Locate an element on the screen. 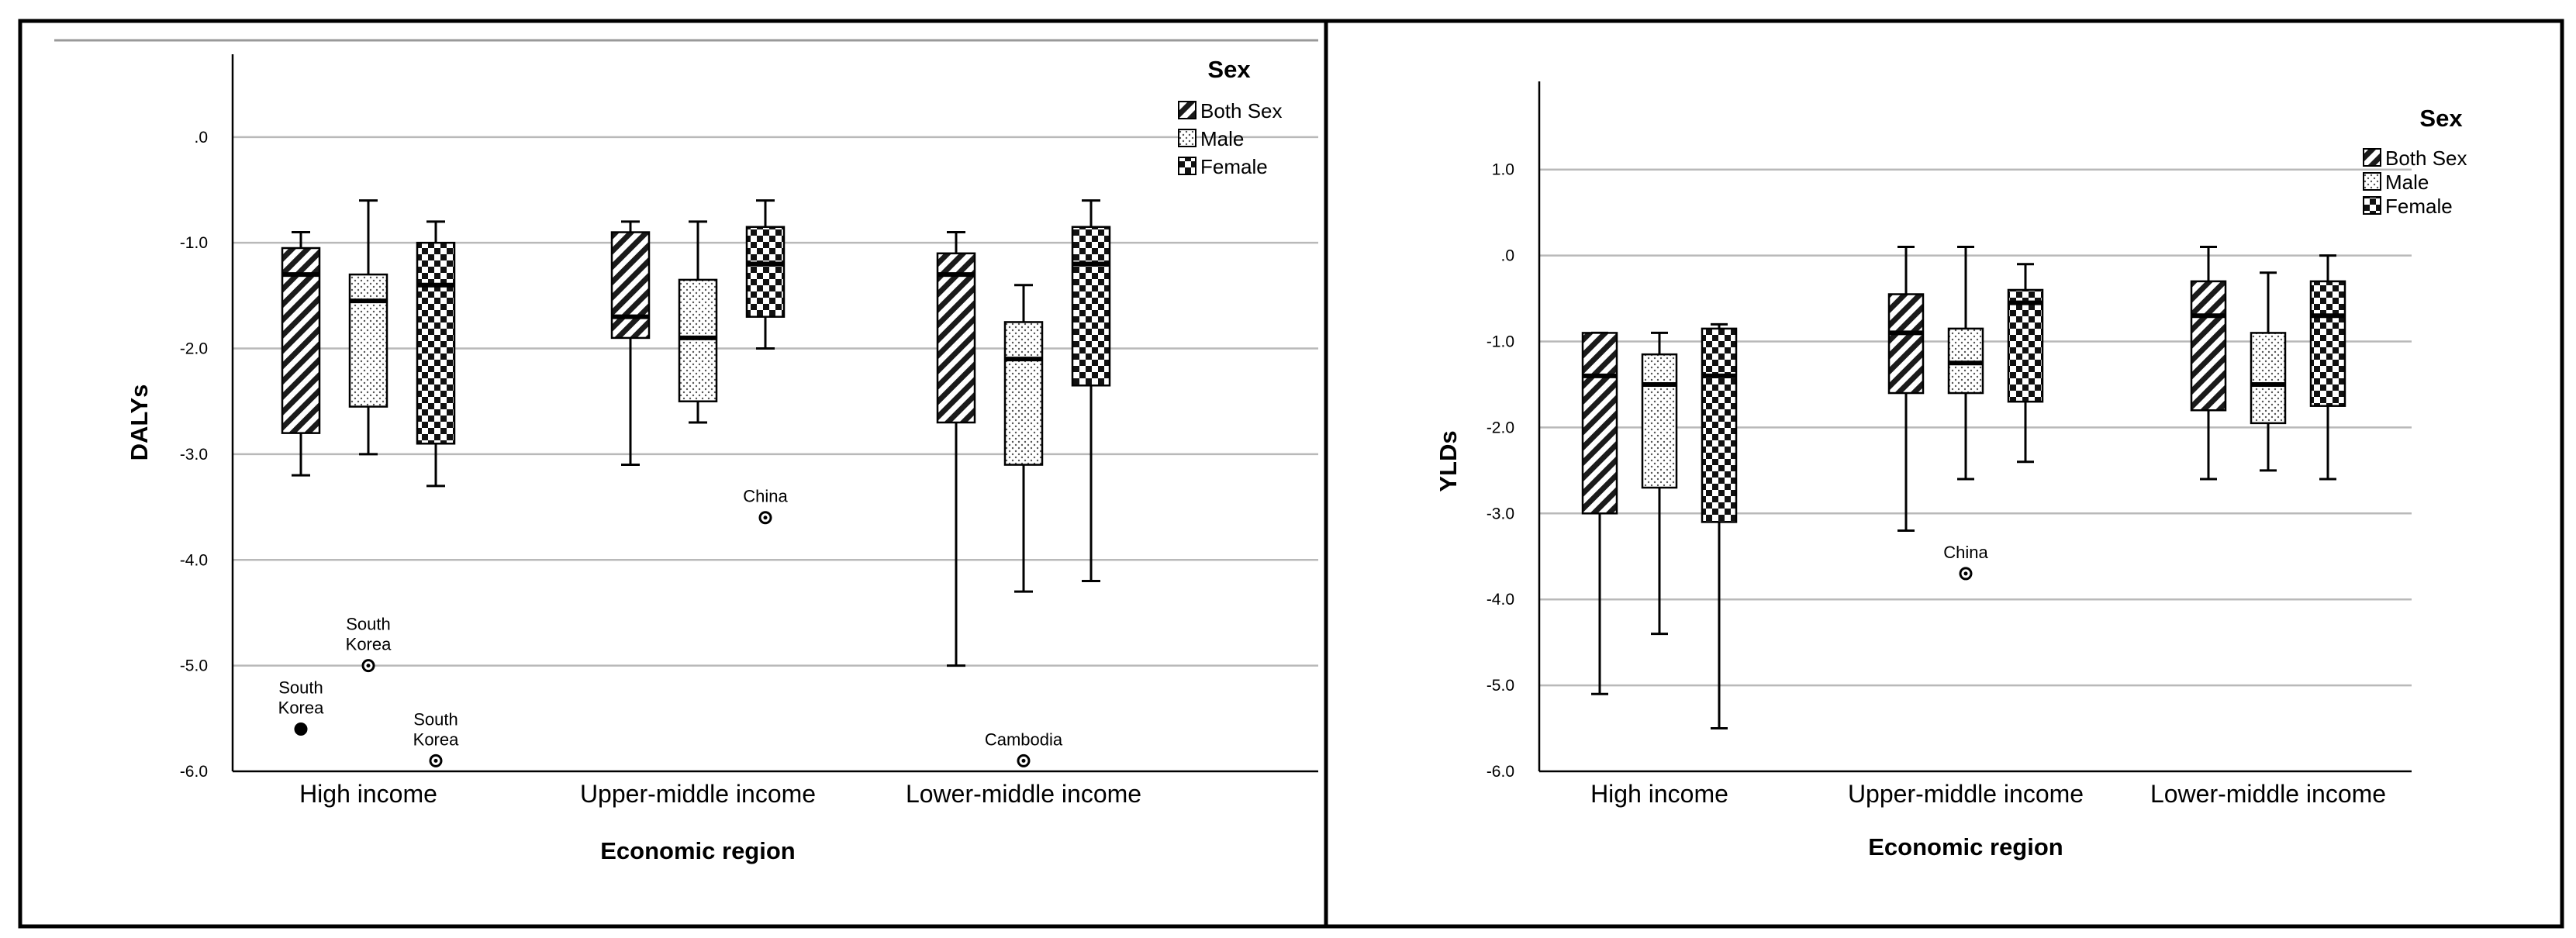 The image size is (2576, 938). y-axis-title: DALYs is located at coordinates (139, 423).